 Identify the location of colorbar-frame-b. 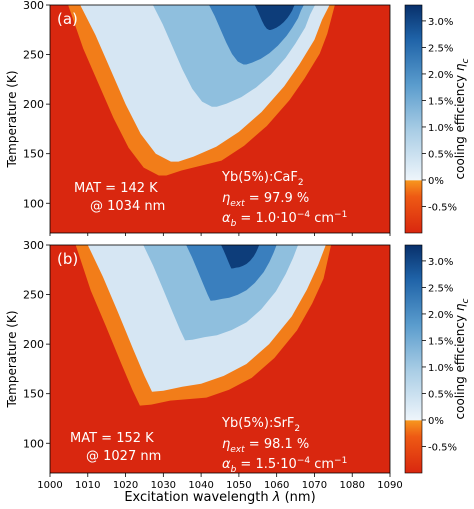
(413, 359).